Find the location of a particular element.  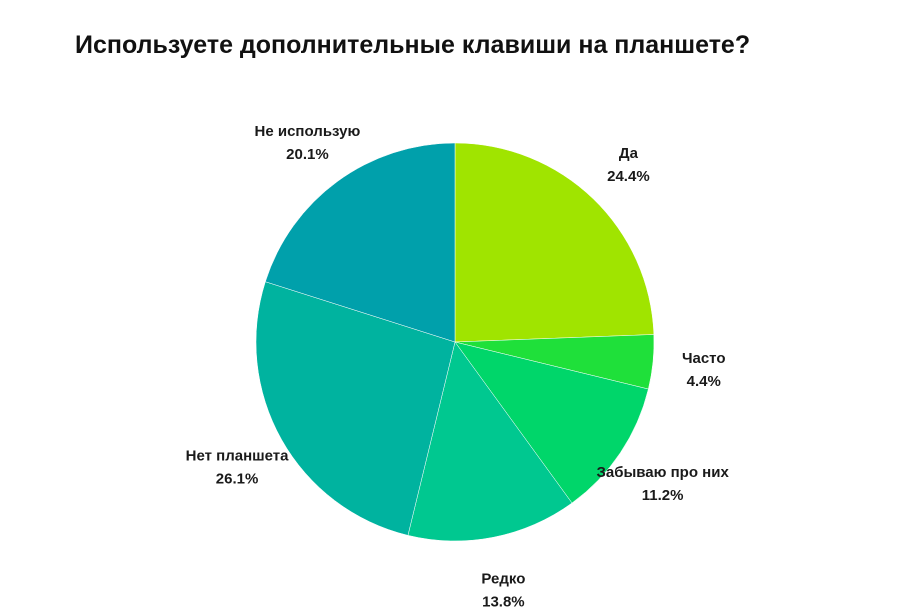

slice-label-value: 24.4% is located at coordinates (628, 176).